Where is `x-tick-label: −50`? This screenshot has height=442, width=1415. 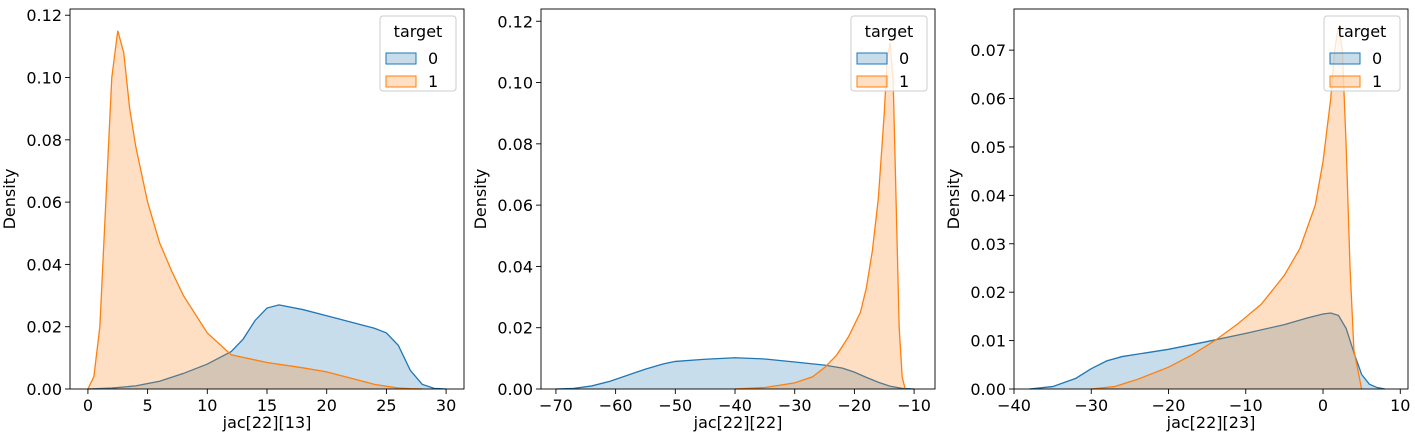 x-tick-label: −50 is located at coordinates (675, 405).